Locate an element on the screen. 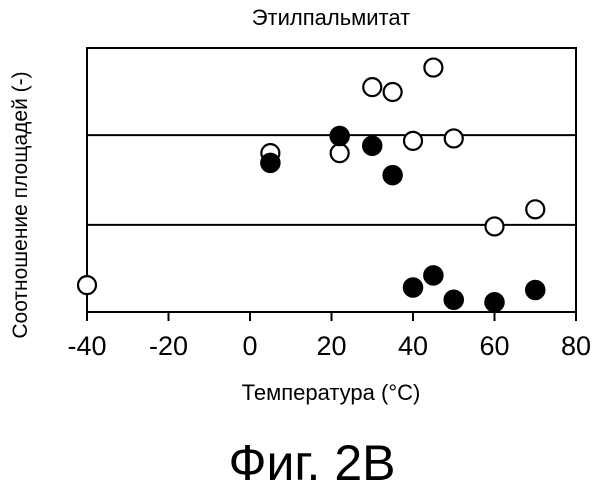  figure-caption: Фиг. 2B is located at coordinates (311, 463).